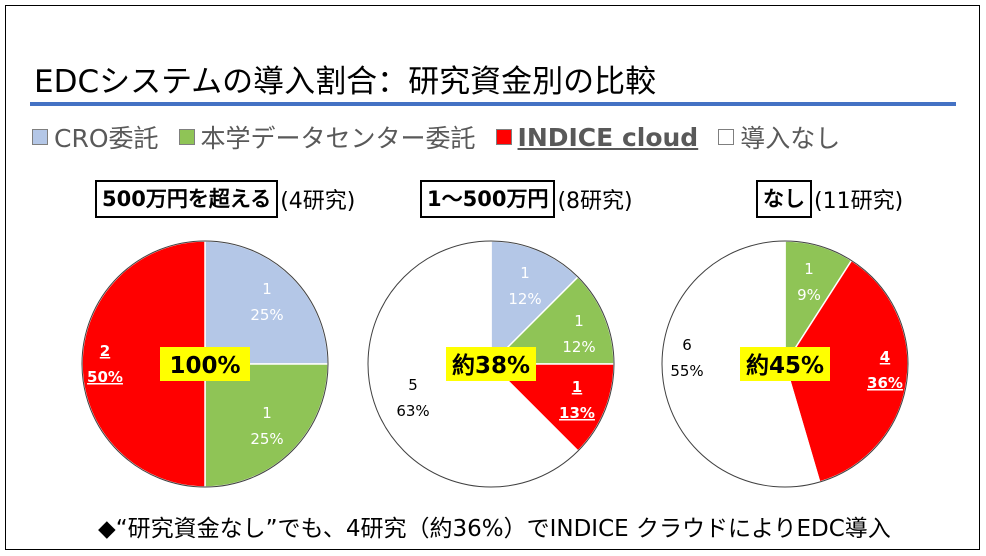 The image size is (986, 556). Describe the element at coordinates (809, 295) in the screenshot. I see `pie-3-slice-1-percent-label: 9%` at that location.